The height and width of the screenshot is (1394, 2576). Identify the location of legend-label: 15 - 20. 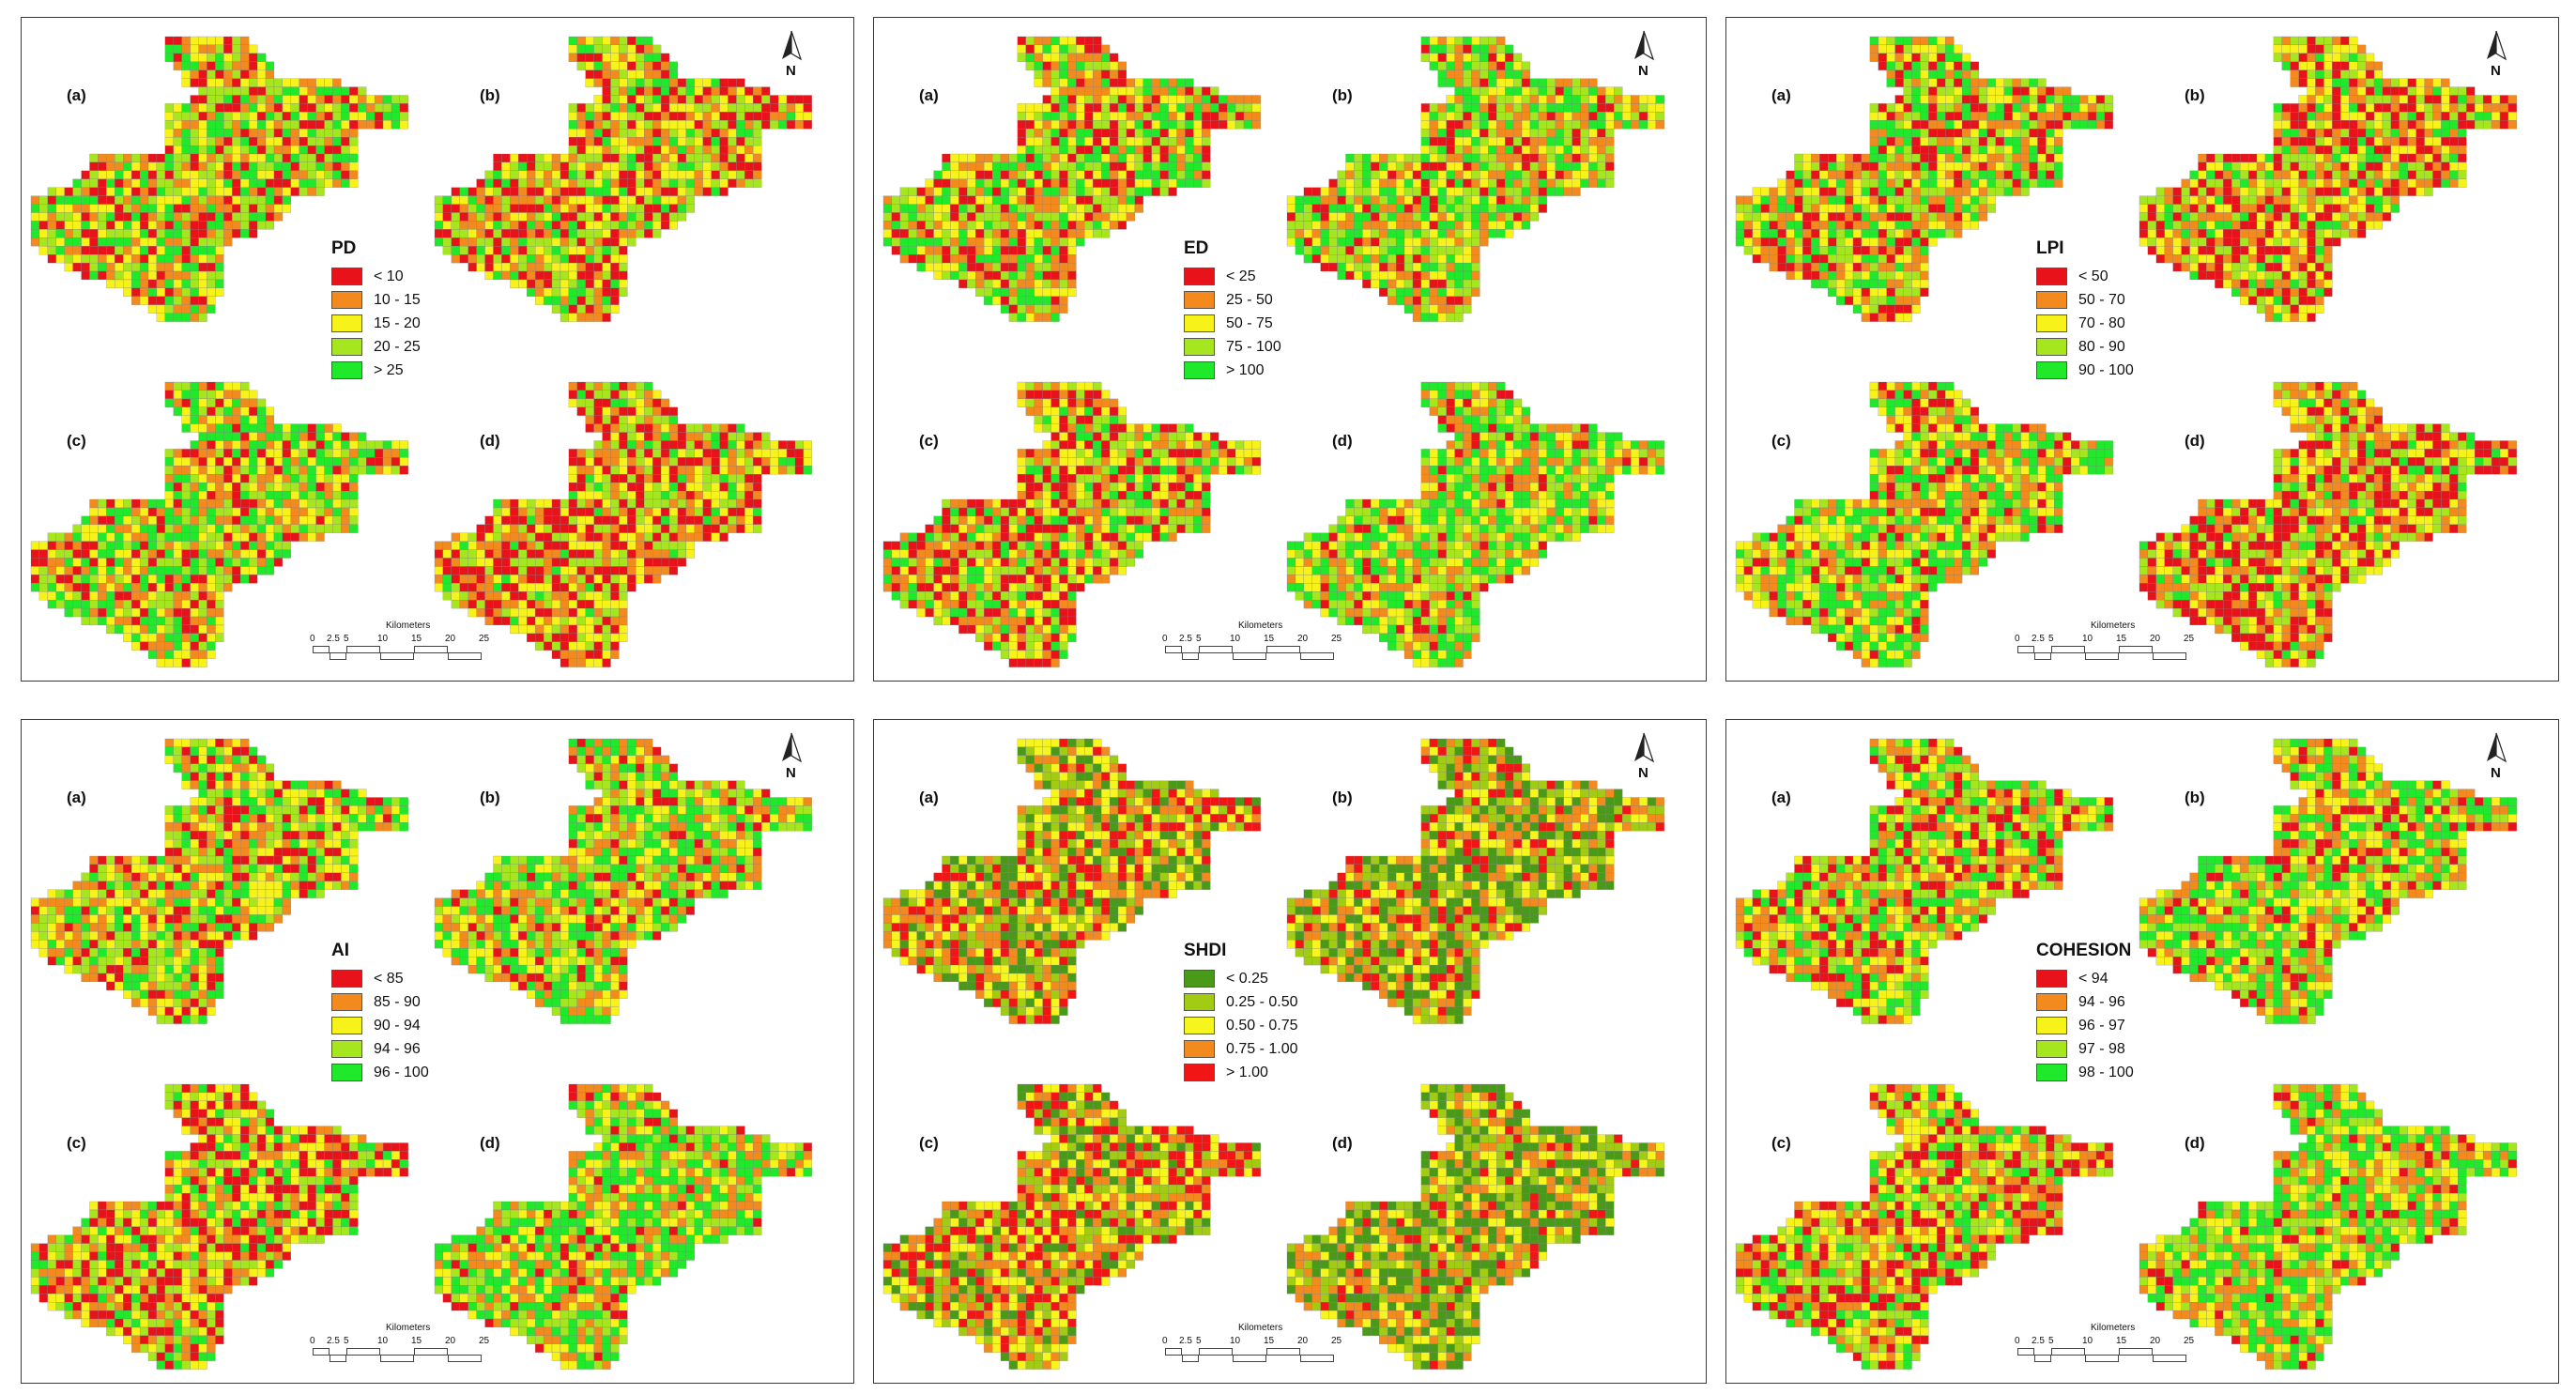
(398, 322).